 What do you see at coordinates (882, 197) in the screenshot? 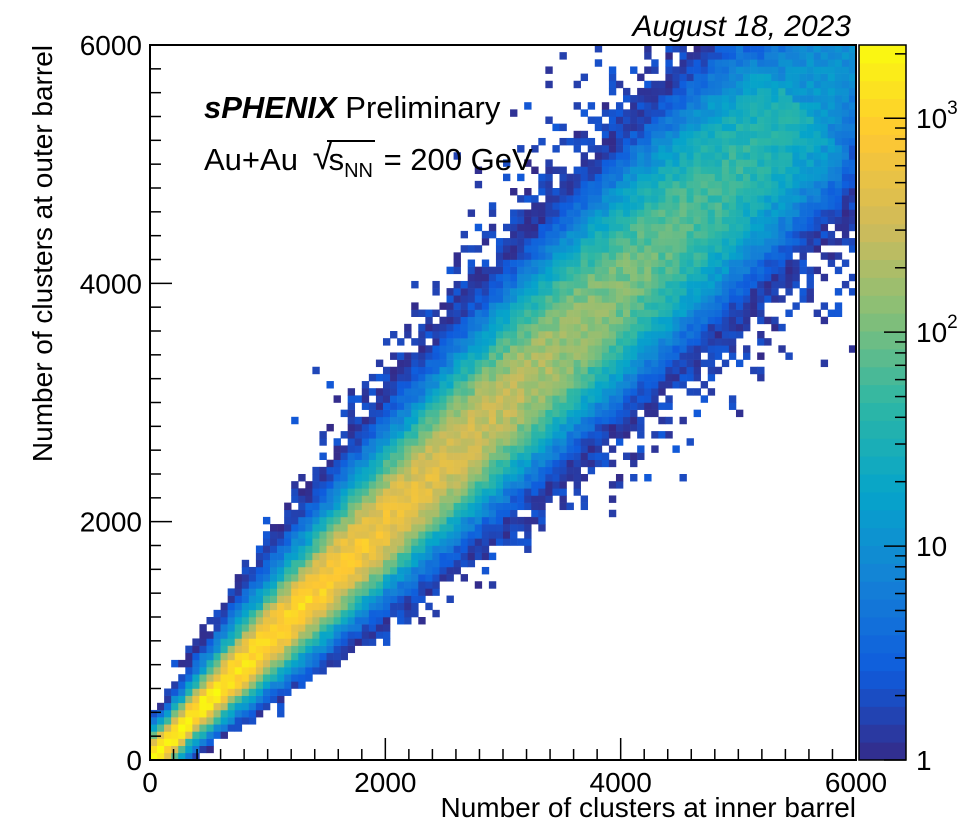
I see `colorbar-band` at bounding box center [882, 197].